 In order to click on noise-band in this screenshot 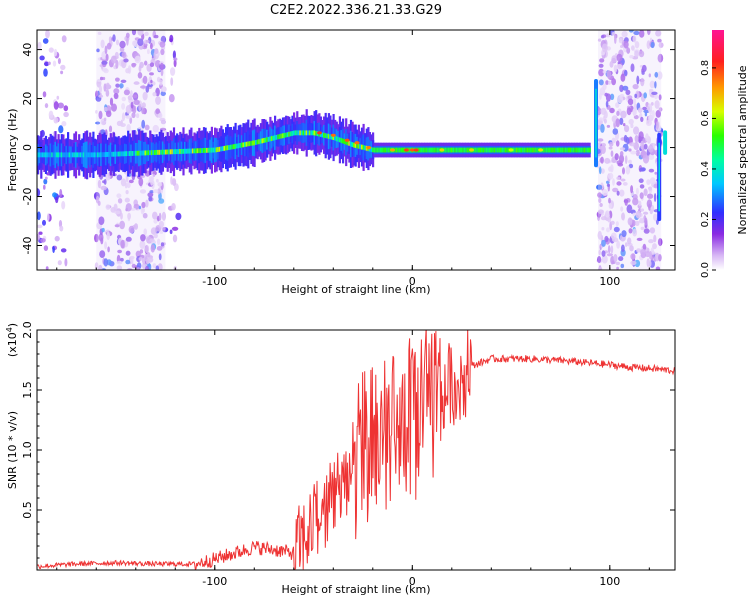, I will do `click(630, 150)`.